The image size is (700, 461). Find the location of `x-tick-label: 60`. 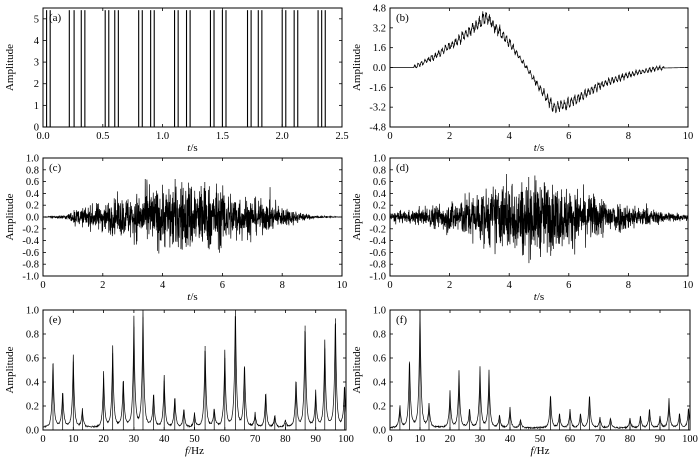

x-tick-label: 60 is located at coordinates (570, 439).